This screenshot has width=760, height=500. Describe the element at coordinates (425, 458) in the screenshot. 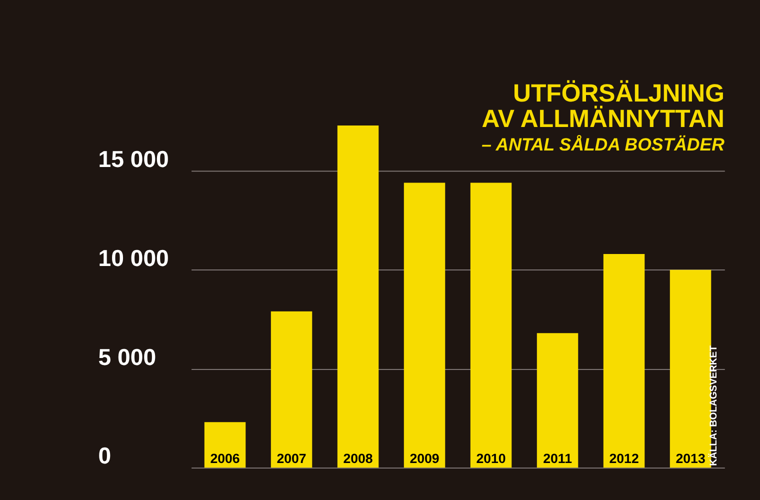

I see `x-tick-label: 2009` at that location.